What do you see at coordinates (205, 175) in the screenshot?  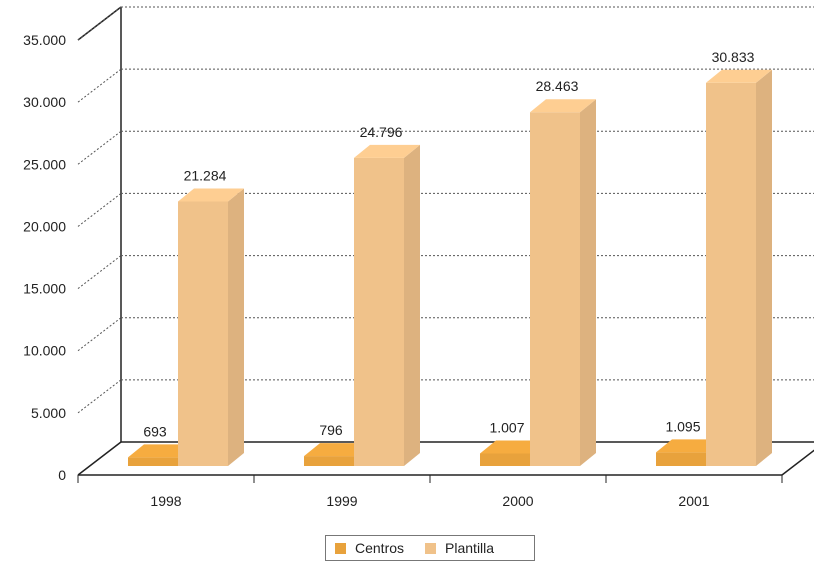 I see `data-label-plantilla: 21.284` at bounding box center [205, 175].